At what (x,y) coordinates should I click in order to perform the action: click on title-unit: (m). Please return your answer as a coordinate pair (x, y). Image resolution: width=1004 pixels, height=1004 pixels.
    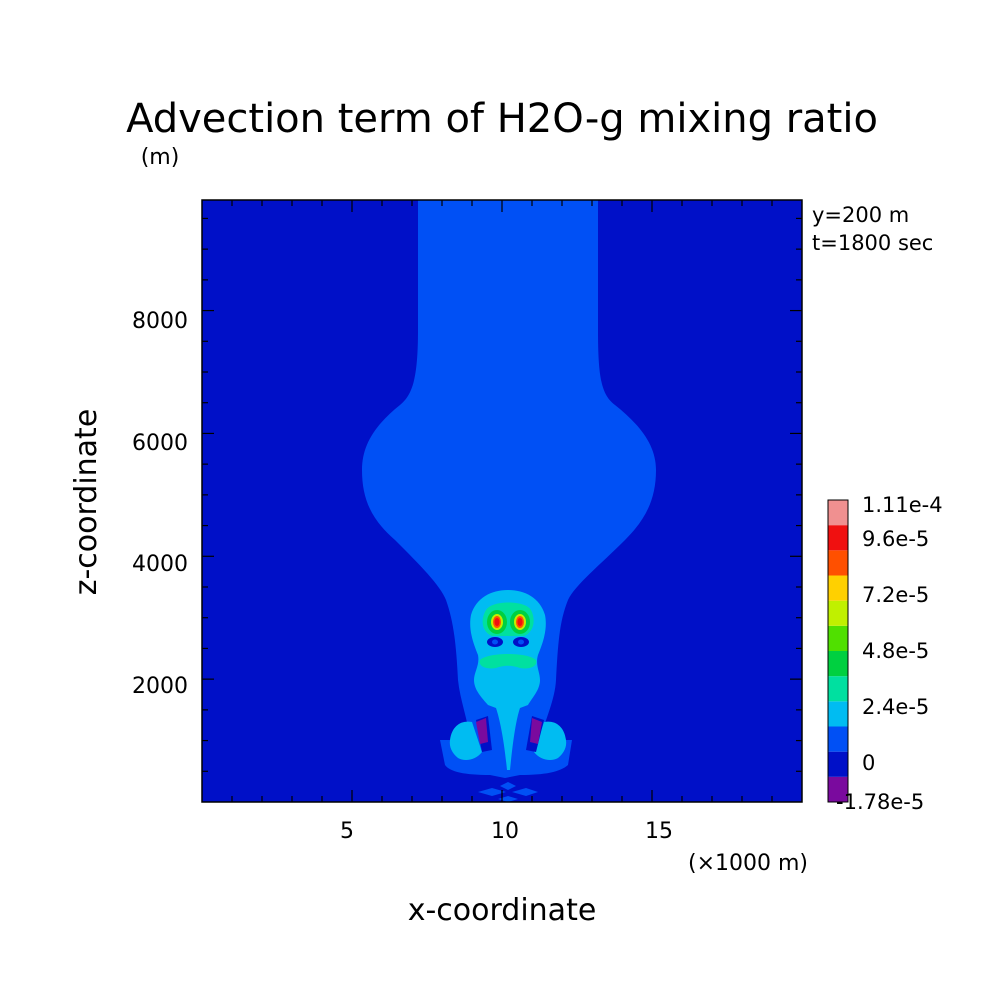
    Looking at the image, I should click on (160, 157).